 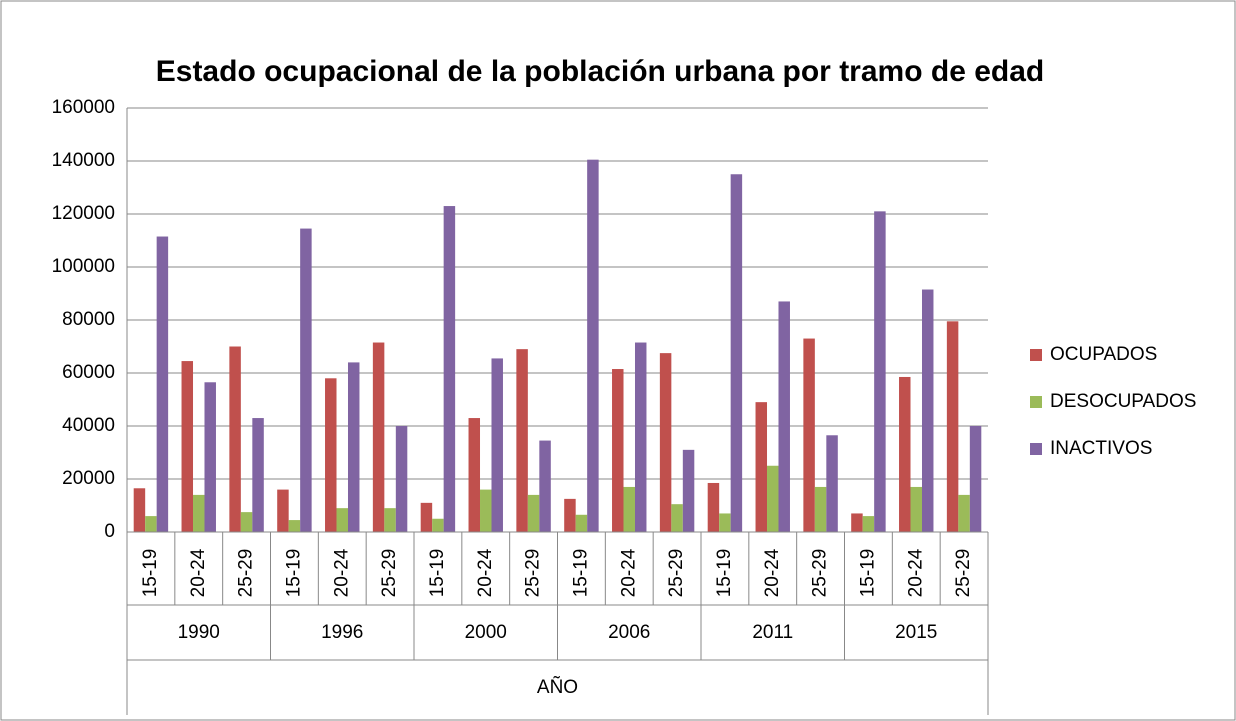 I want to click on y-tick-label: 0, so click(x=109, y=531).